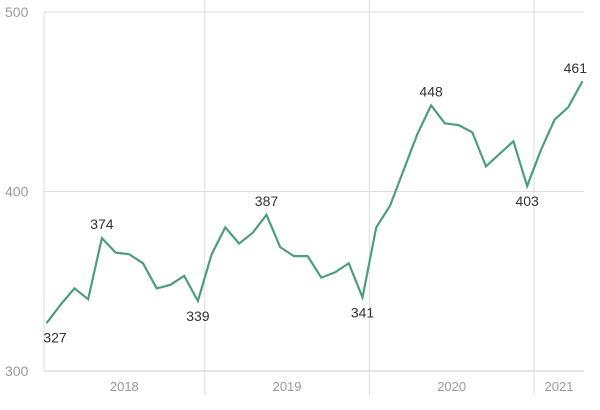 The image size is (600, 410). What do you see at coordinates (363, 312) in the screenshot?
I see `data-label: 341` at bounding box center [363, 312].